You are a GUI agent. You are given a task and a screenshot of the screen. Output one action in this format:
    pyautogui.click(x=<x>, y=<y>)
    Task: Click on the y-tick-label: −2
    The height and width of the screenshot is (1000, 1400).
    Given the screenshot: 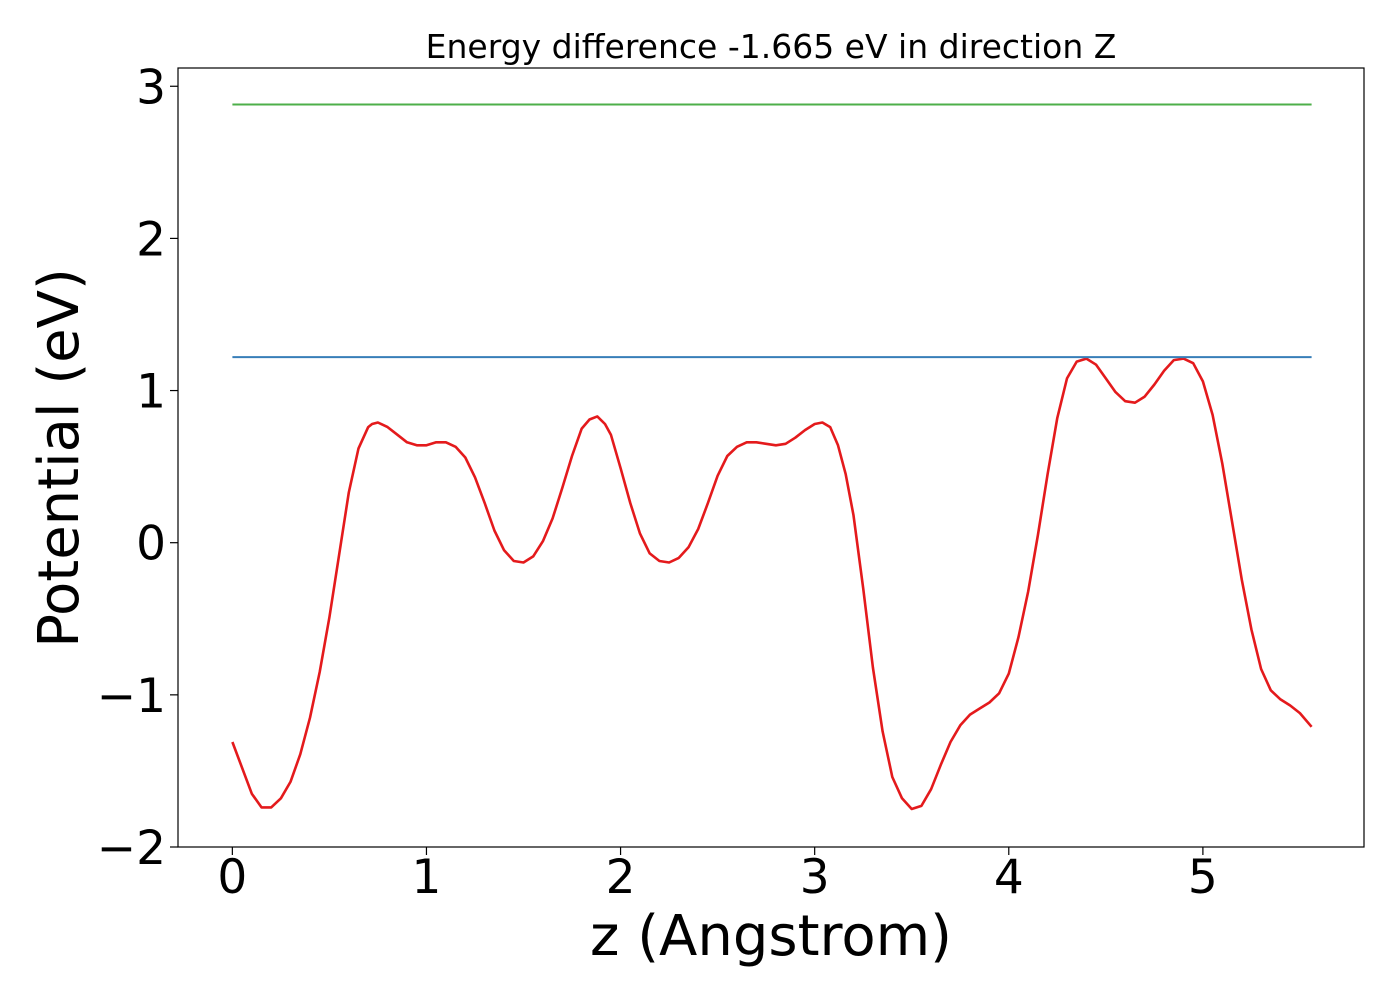 What is the action you would take?
    pyautogui.click(x=131, y=848)
    